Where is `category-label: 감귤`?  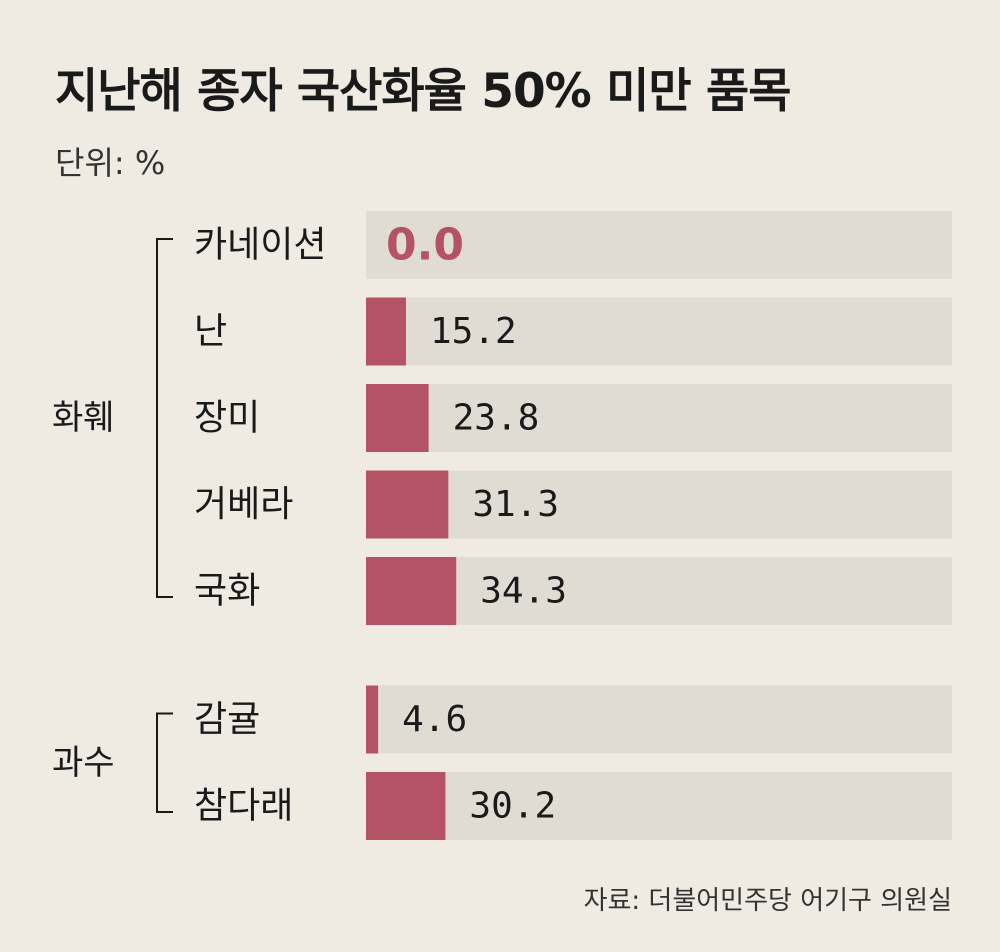
category-label: 감귤 is located at coordinates (227, 719).